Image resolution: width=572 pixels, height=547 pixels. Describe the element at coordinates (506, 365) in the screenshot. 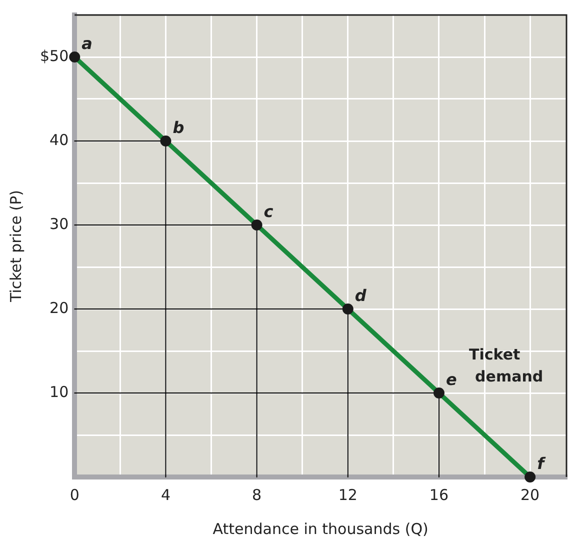

I see `annotation: Ticket demand` at that location.